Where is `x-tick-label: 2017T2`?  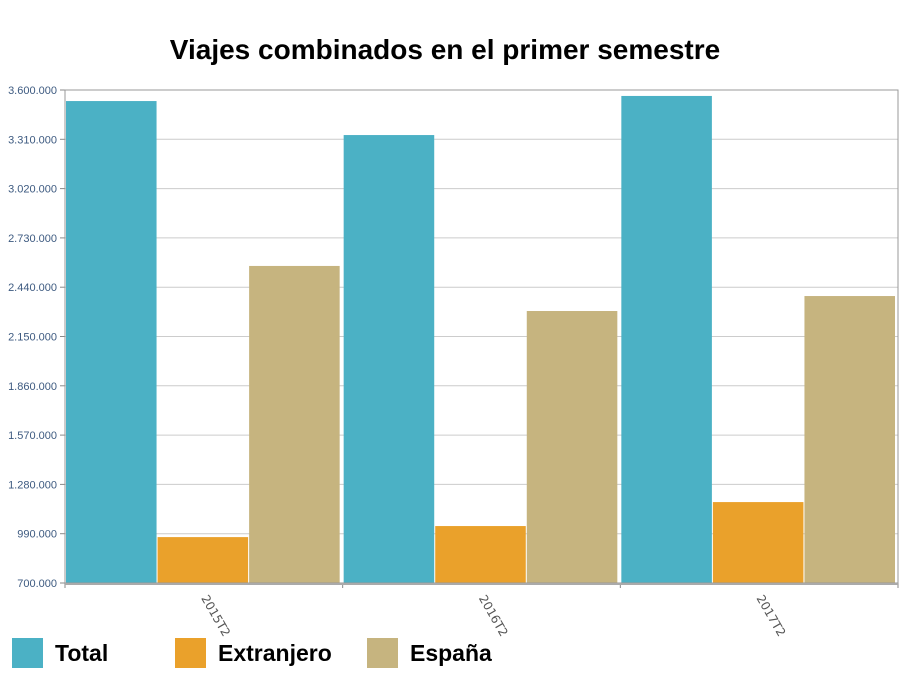
x-tick-label: 2017T2 is located at coordinates (771, 616).